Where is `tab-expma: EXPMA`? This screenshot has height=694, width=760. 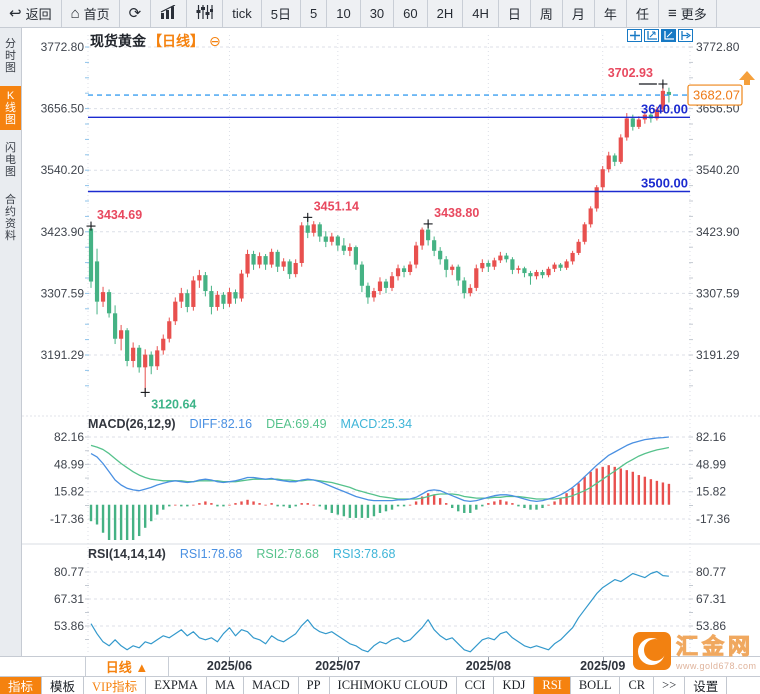 tab-expma: EXPMA is located at coordinates (176, 685).